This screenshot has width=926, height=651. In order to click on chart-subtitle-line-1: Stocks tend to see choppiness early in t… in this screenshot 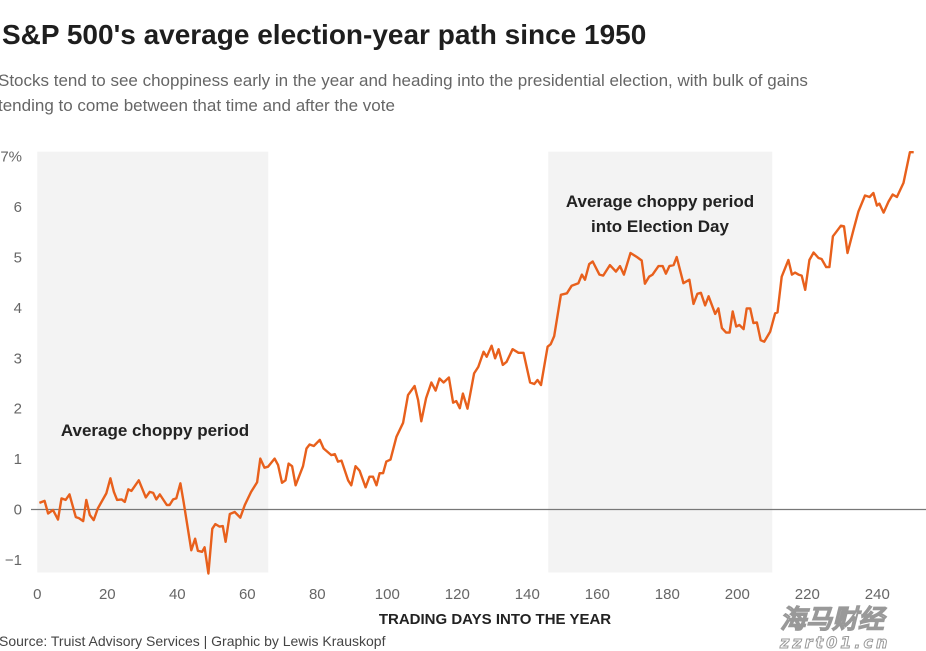, I will do `click(404, 80)`.